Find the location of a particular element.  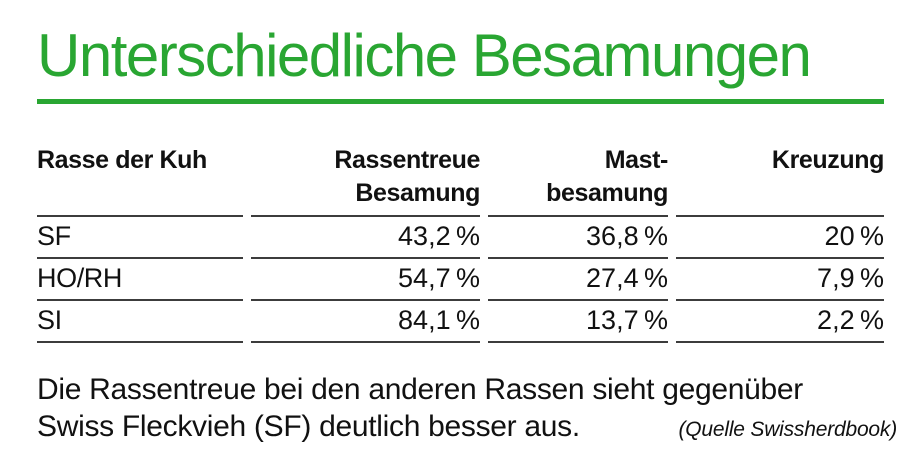

column-header-label: besamung is located at coordinates (607, 193).